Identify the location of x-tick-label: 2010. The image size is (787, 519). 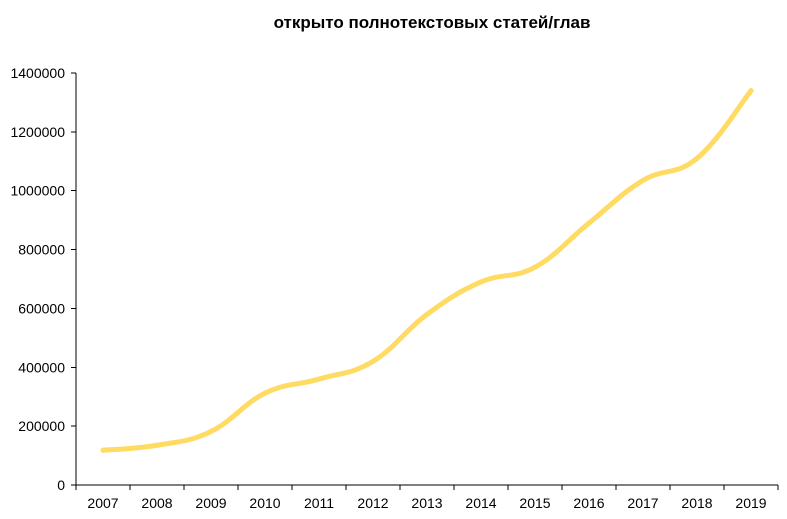
(264, 503).